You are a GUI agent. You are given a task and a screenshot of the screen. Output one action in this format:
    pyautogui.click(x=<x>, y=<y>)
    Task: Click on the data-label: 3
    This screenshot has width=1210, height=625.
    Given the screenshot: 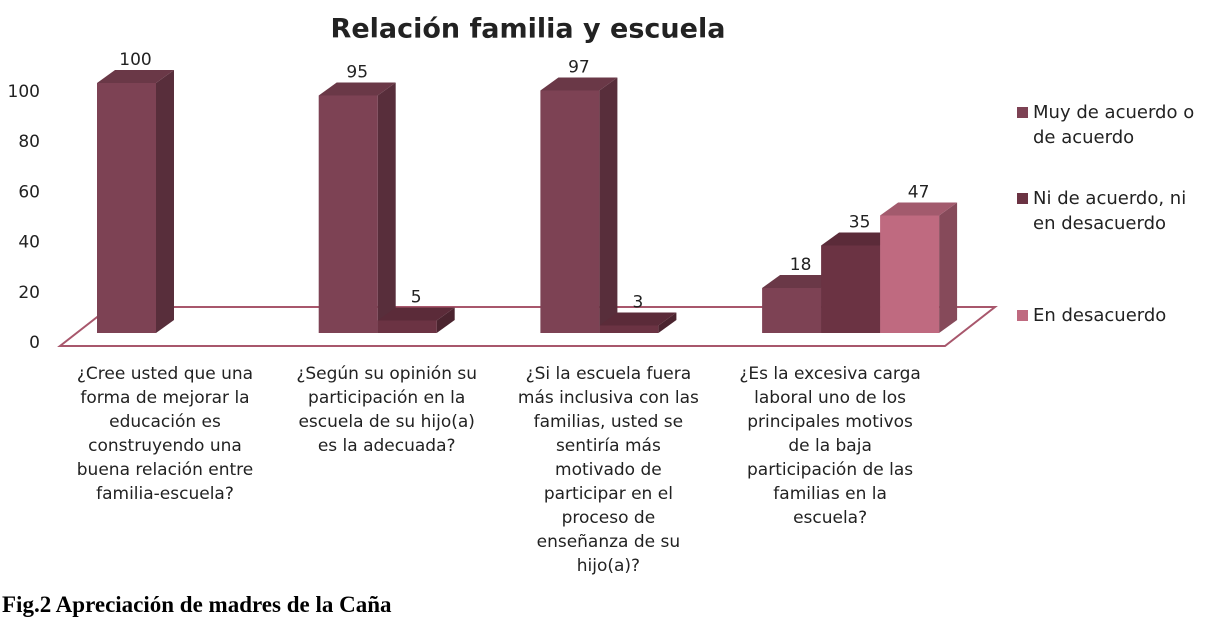 What is the action you would take?
    pyautogui.click(x=637, y=303)
    